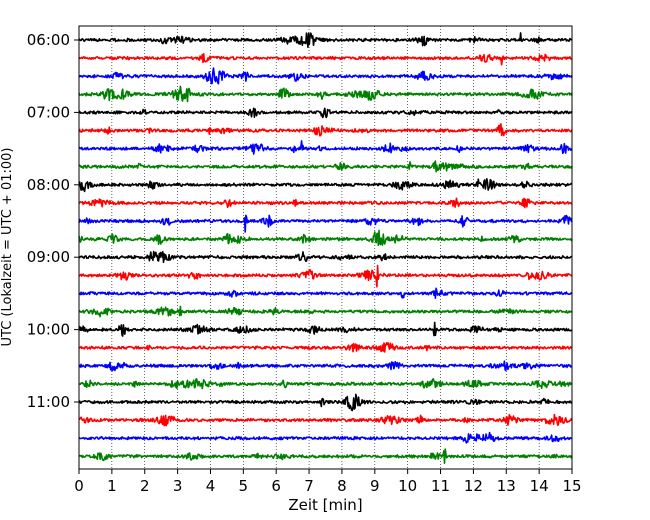 Image resolution: width=650 pixels, height=520 pixels. I want to click on x-tick-label-2: 2, so click(145, 486).